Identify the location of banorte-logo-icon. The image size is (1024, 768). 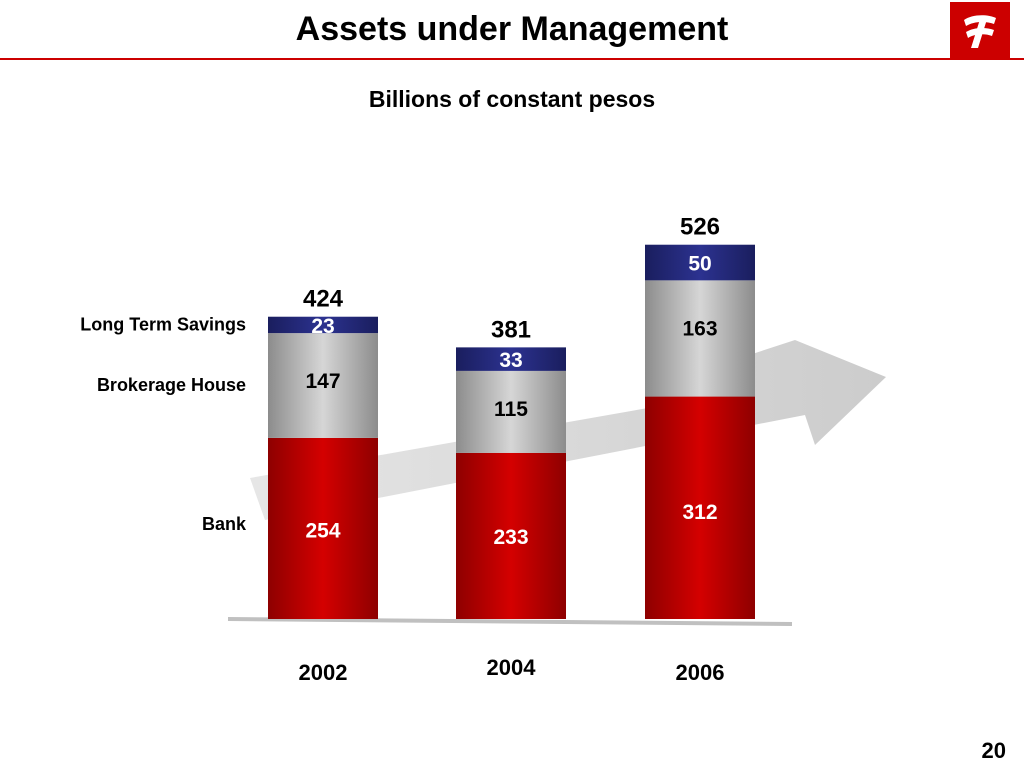
(980, 30).